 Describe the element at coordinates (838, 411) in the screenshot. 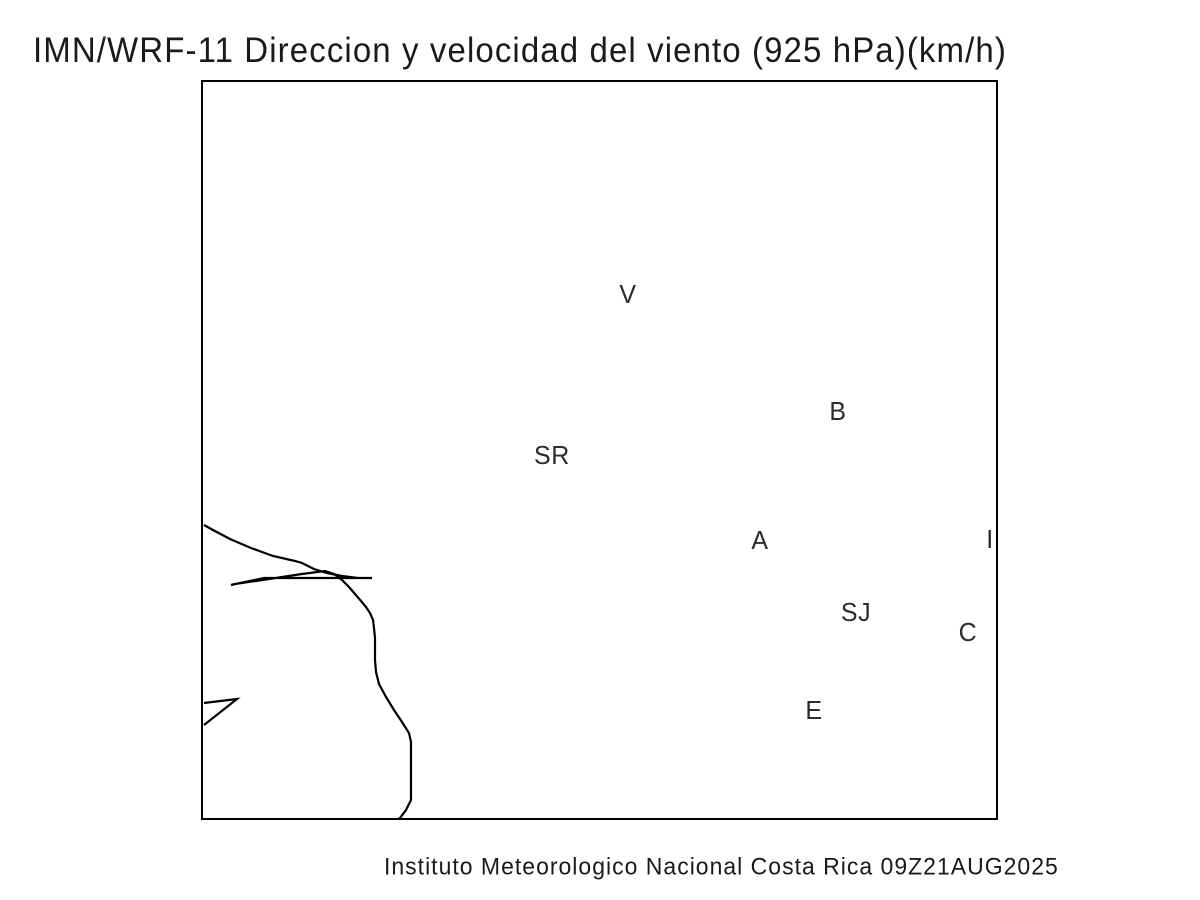

I see `station-label-b: B` at that location.